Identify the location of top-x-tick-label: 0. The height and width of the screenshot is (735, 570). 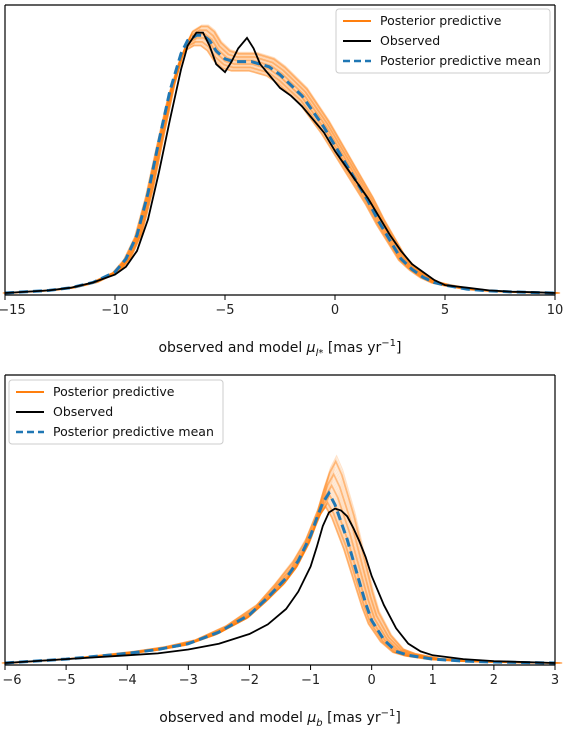
(335, 310).